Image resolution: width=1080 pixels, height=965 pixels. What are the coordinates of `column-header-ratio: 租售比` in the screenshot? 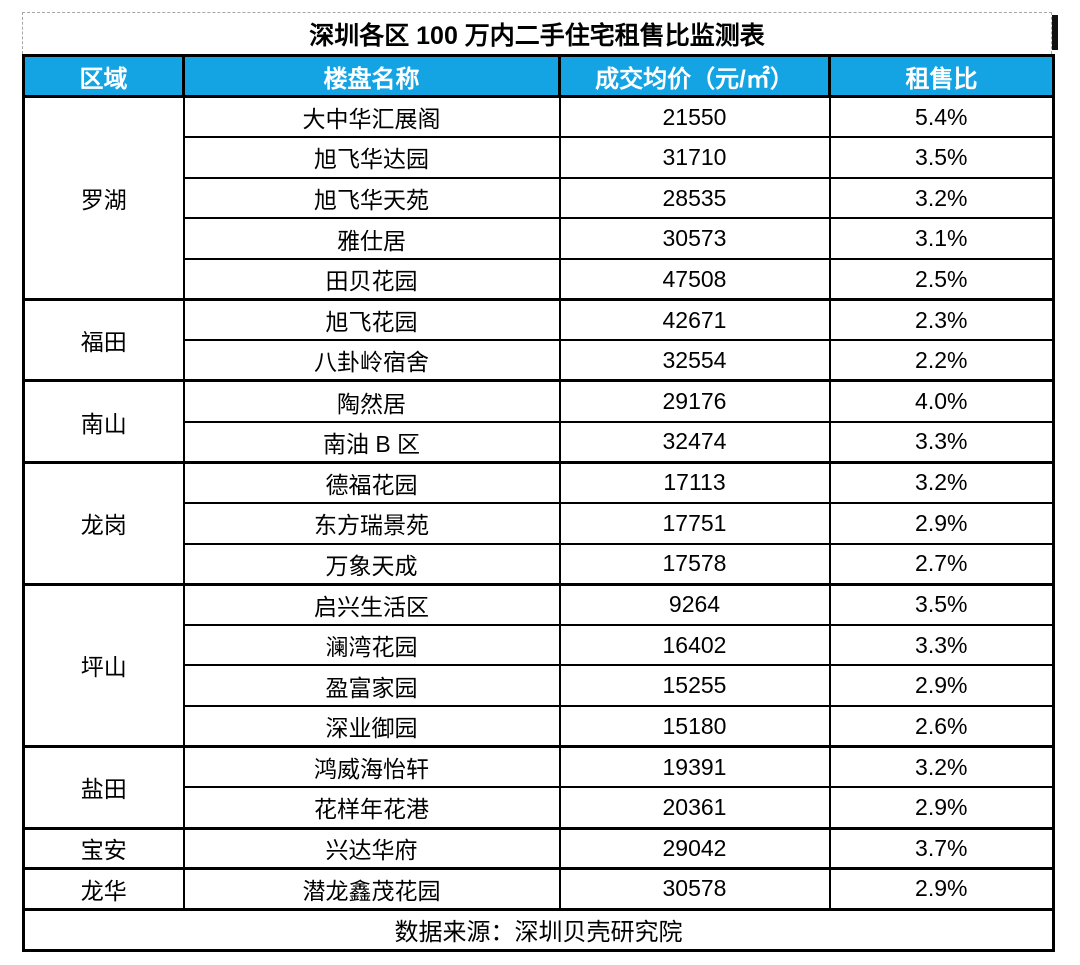 It's located at (941, 76).